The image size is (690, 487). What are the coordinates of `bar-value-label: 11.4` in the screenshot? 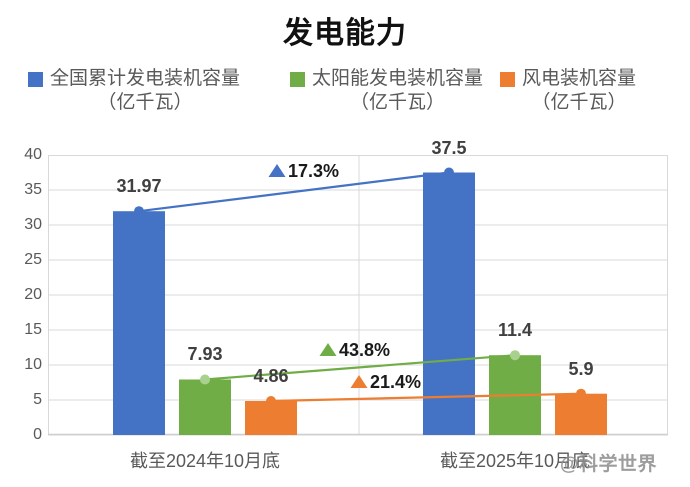 It's located at (515, 330).